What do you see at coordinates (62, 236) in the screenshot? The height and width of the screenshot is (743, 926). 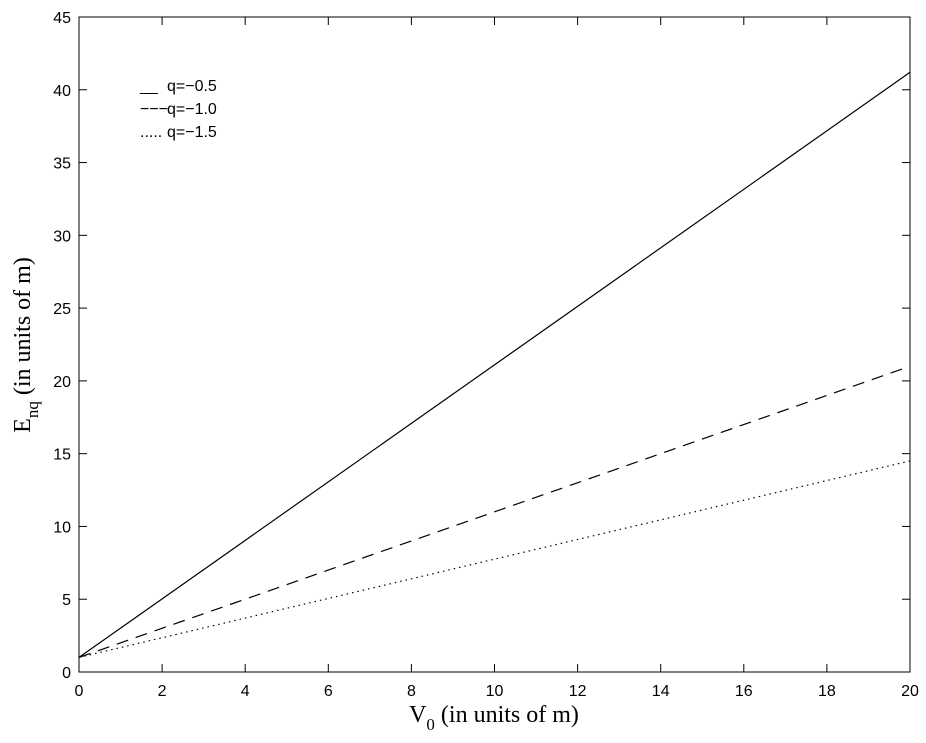 I see `y-tick-label: 30` at bounding box center [62, 236].